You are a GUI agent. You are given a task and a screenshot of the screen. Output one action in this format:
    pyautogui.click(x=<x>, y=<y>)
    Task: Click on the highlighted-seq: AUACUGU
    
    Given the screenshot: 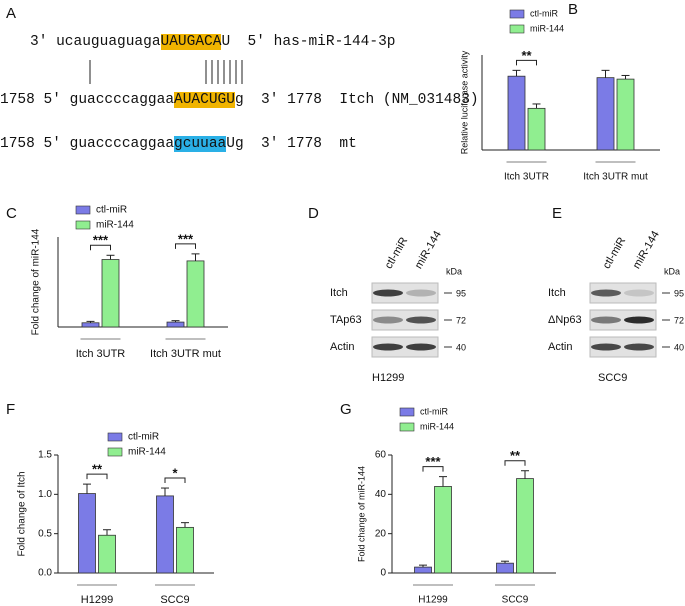 What is the action you would take?
    pyautogui.click(x=204, y=100)
    